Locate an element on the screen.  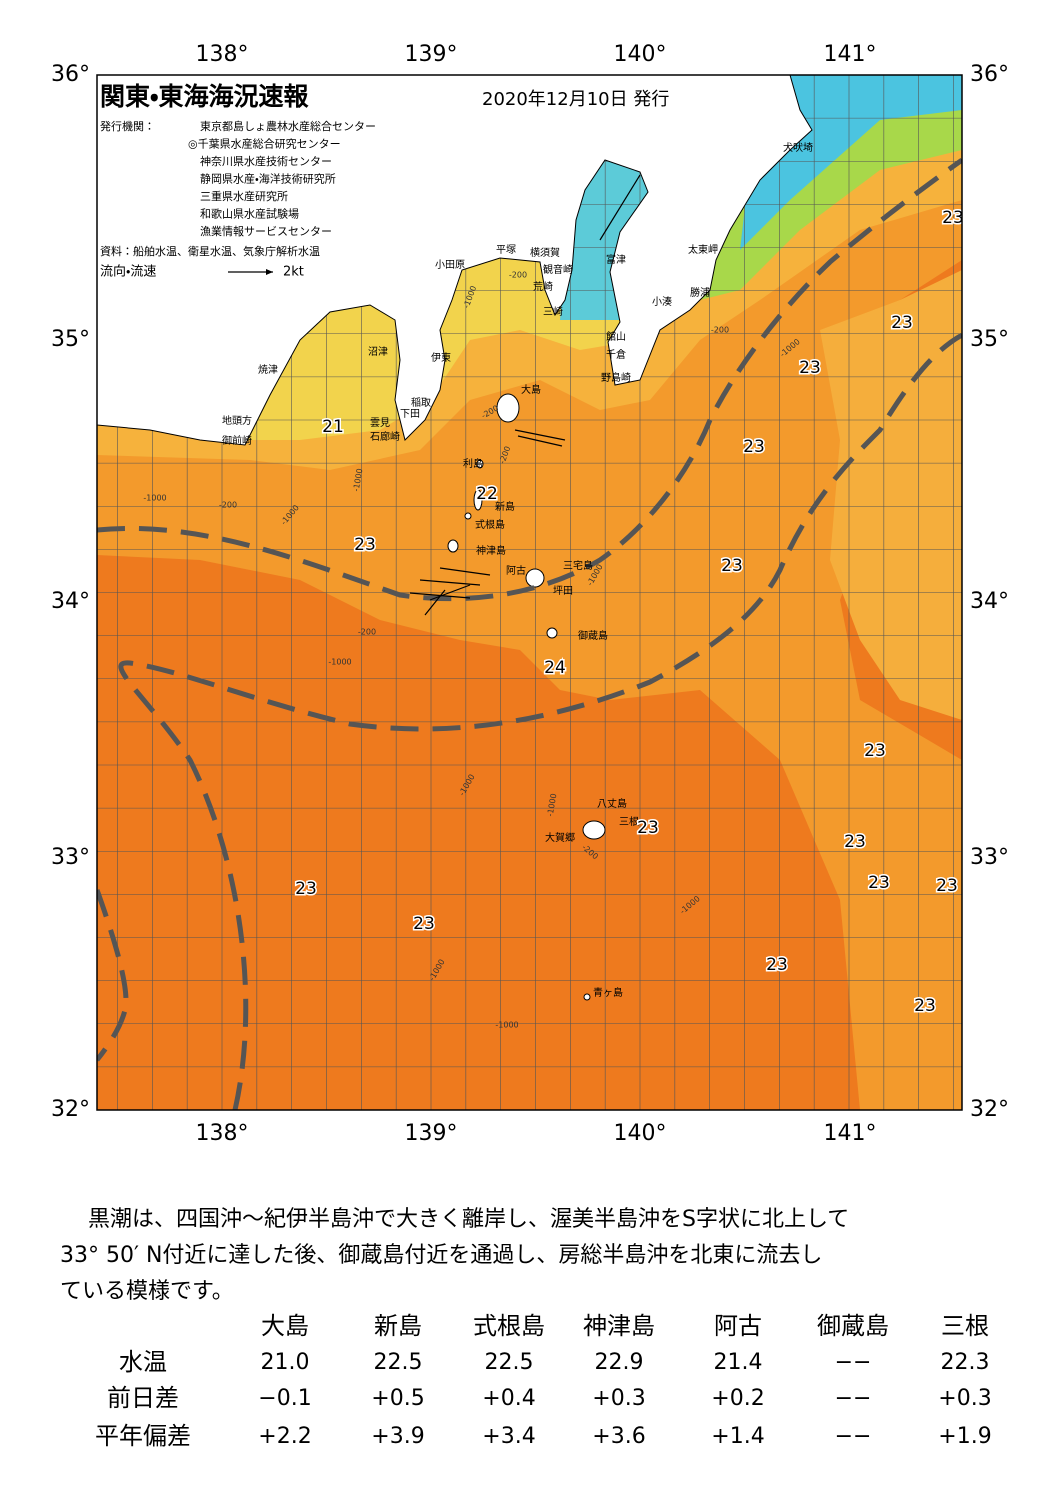
issuer: 和歌山県水産試験場 is located at coordinates (249, 214).